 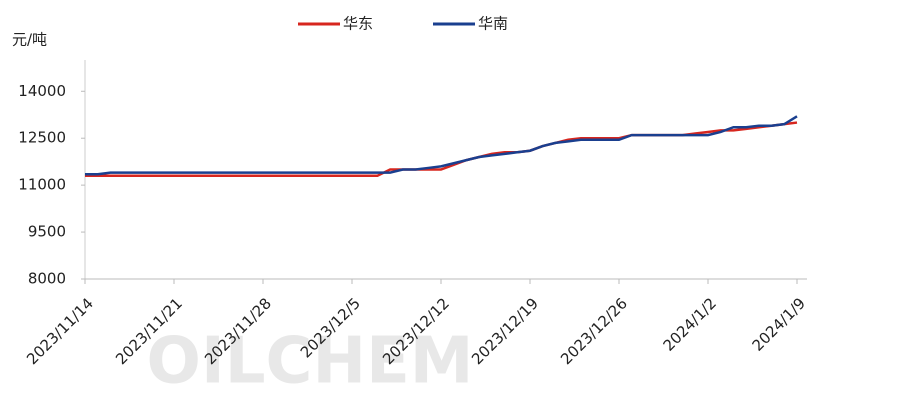 What do you see at coordinates (594, 331) in the screenshot?
I see `x-tick-label: 2023/12/26` at bounding box center [594, 331].